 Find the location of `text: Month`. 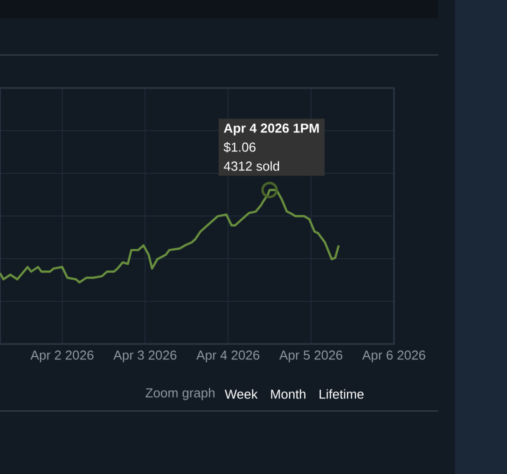

text: Month is located at coordinates (288, 394).